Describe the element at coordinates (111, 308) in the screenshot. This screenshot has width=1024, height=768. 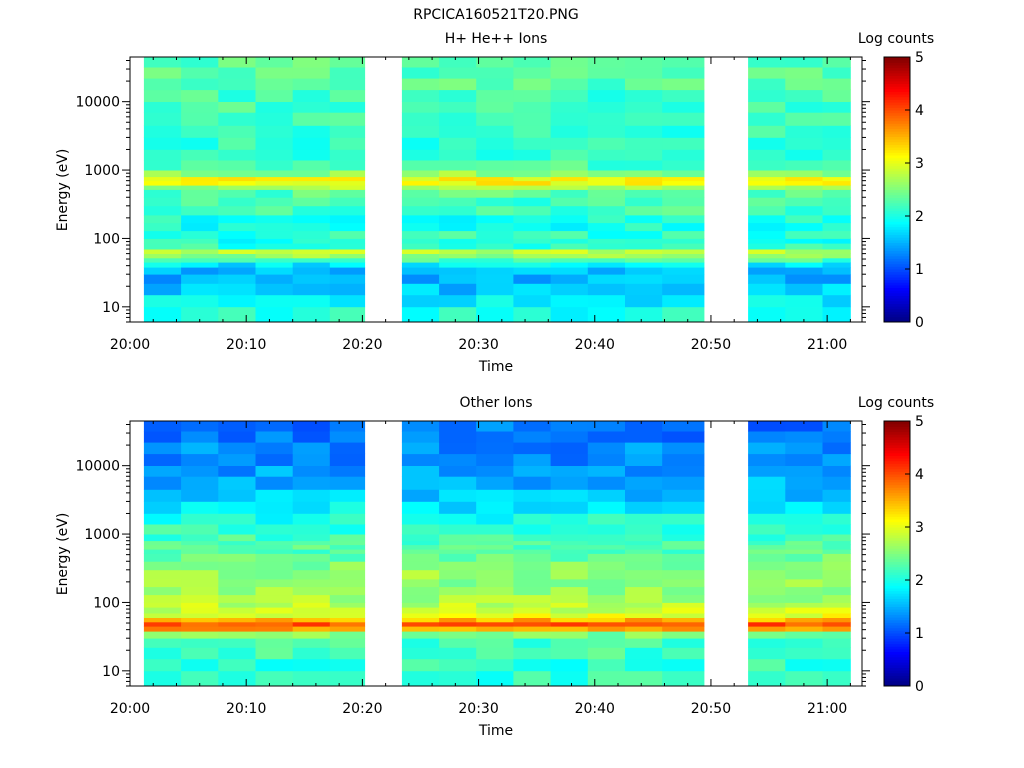
I see `y-tick-label: 10` at that location.